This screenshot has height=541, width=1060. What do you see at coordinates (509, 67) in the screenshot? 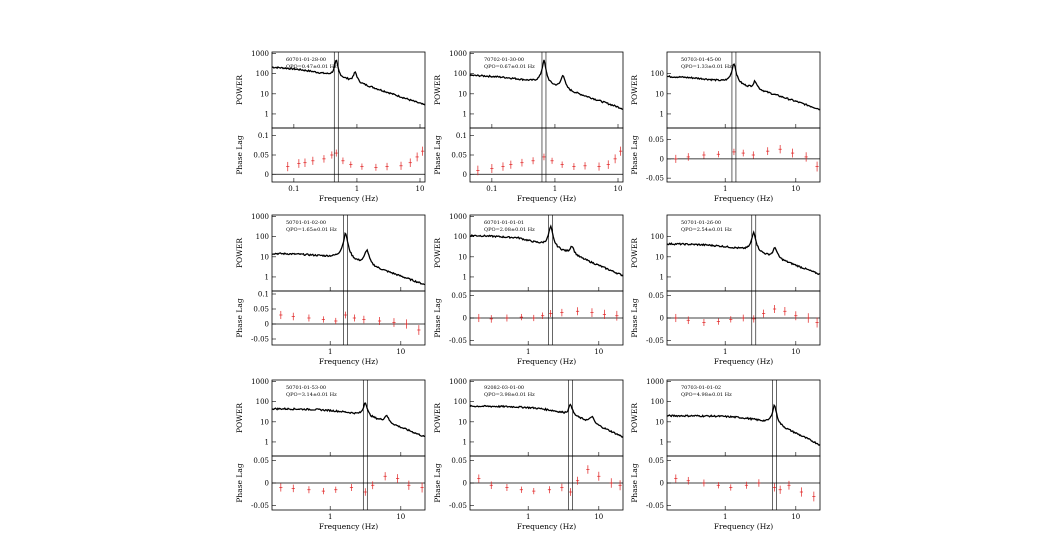
I see `qpo-frequency-label: QPO=0.67±0.01 Hz` at bounding box center [509, 67].